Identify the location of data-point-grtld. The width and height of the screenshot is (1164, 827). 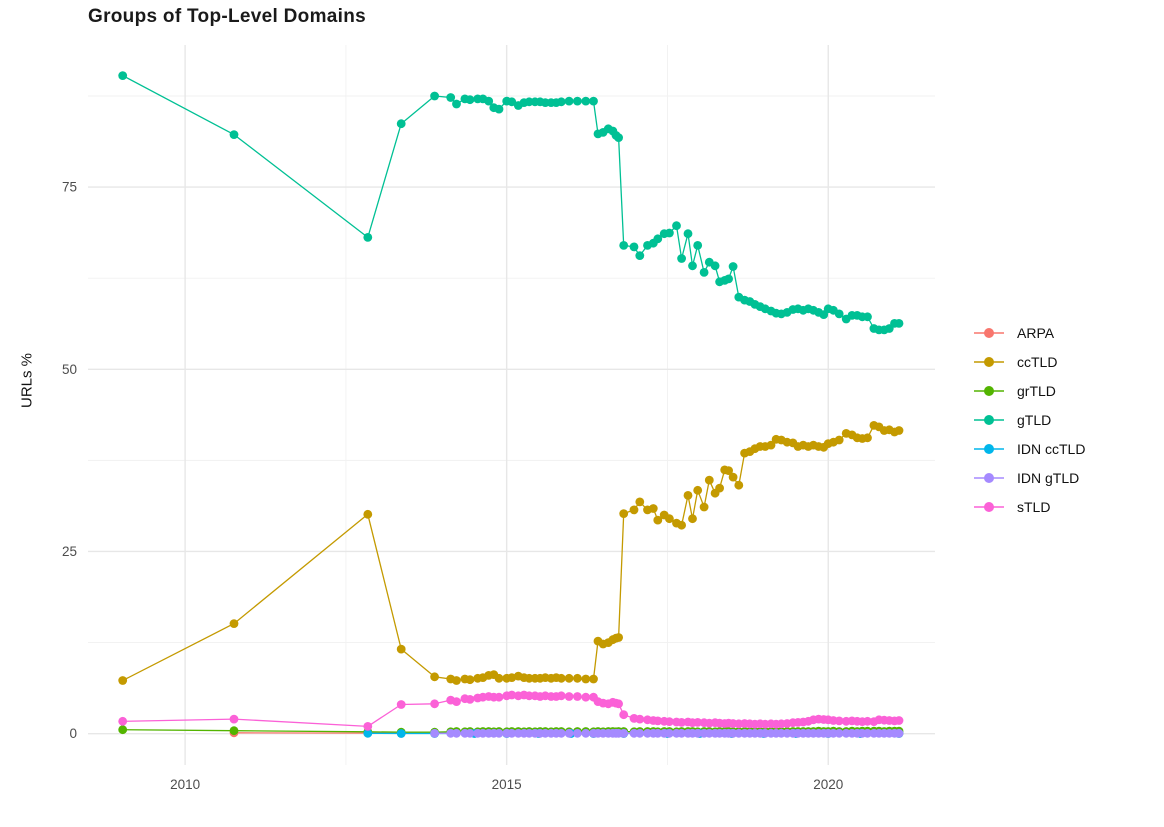
(234, 731).